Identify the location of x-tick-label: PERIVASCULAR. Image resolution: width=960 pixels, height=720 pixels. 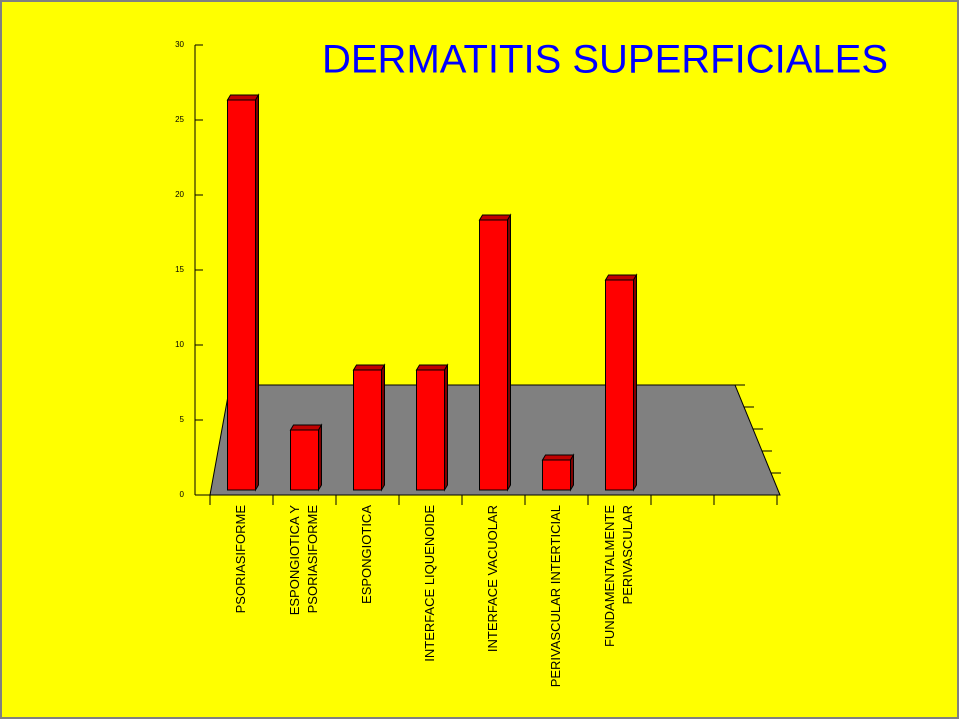
(627, 554).